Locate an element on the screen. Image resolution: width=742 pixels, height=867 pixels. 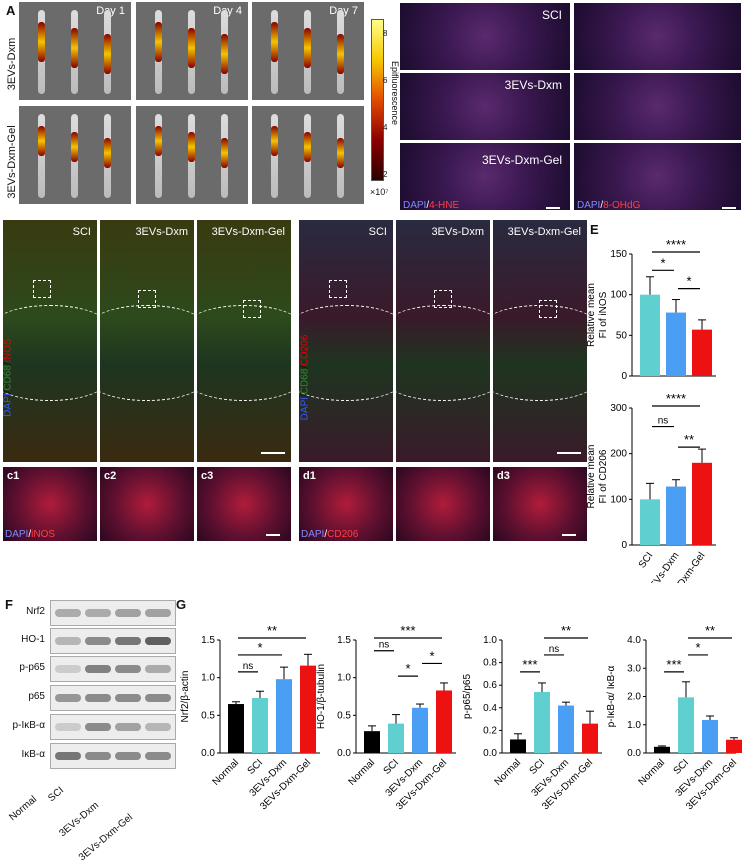
y-axis-label: Relative meanFI of iNOS is located at coordinates (597, 315).